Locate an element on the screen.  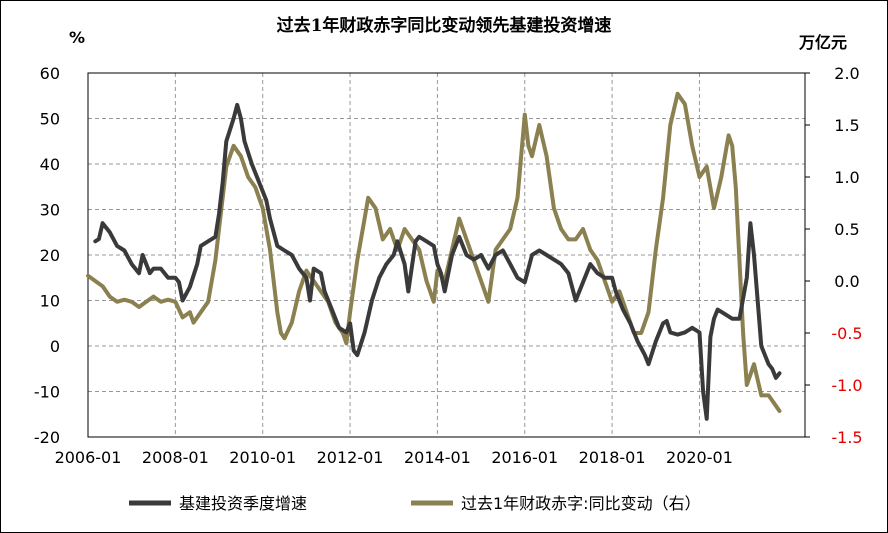
left-tick-label: -10 is located at coordinates (47, 392).